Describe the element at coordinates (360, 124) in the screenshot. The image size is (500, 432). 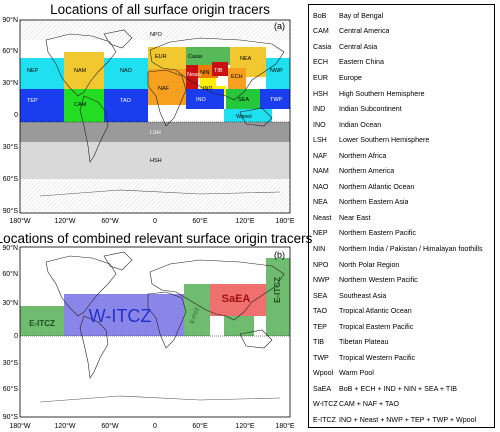
I see `legend-desc: Indian Ocean` at that location.